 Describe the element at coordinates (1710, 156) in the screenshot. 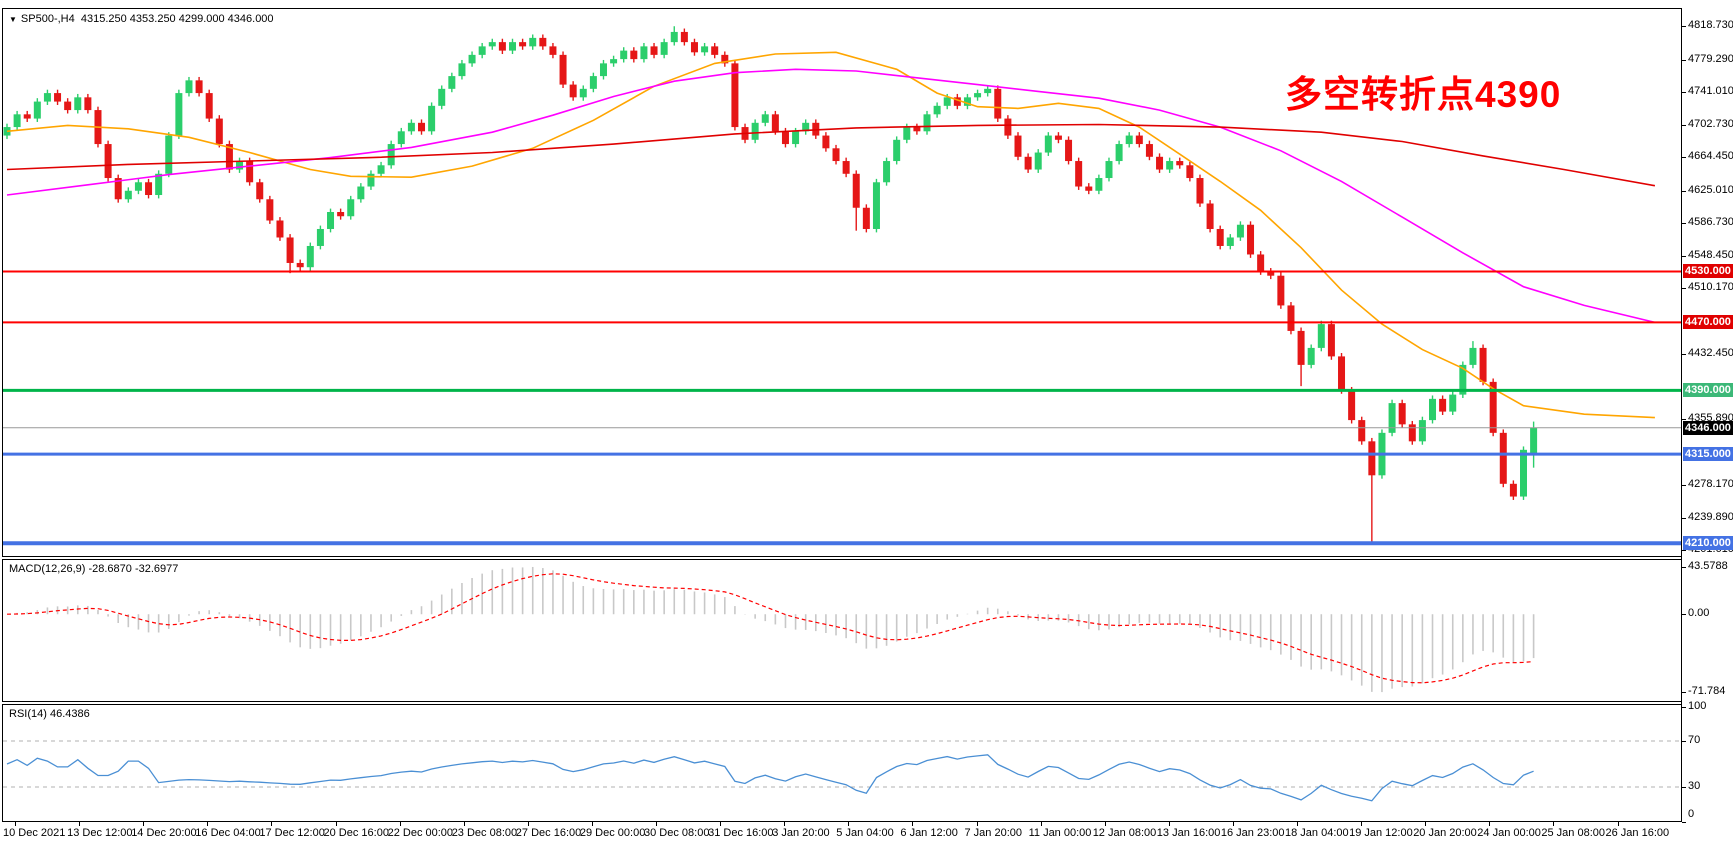

I see `price-tick-label: 4664.450` at that location.